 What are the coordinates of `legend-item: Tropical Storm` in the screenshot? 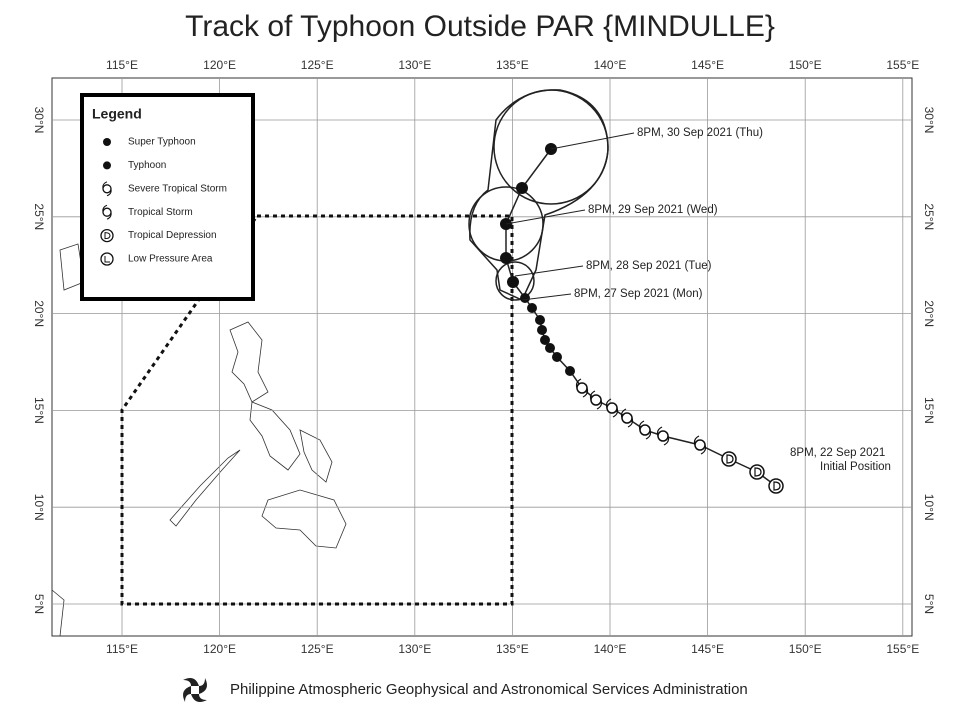 It's located at (160, 212).